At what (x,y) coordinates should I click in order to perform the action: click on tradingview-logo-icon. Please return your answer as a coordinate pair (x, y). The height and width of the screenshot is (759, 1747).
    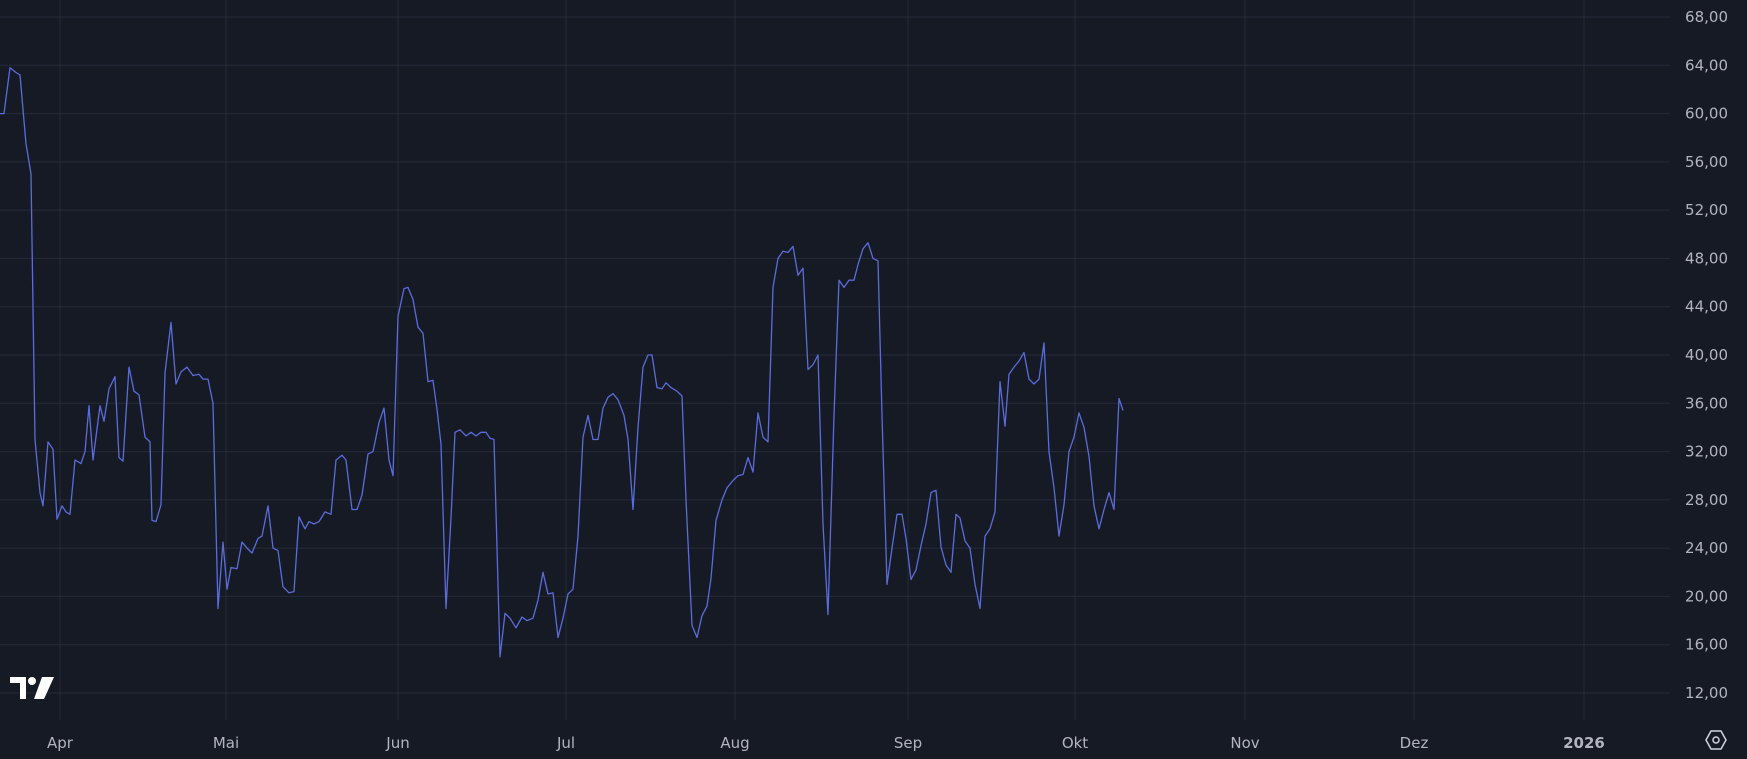
    Looking at the image, I should click on (33, 689).